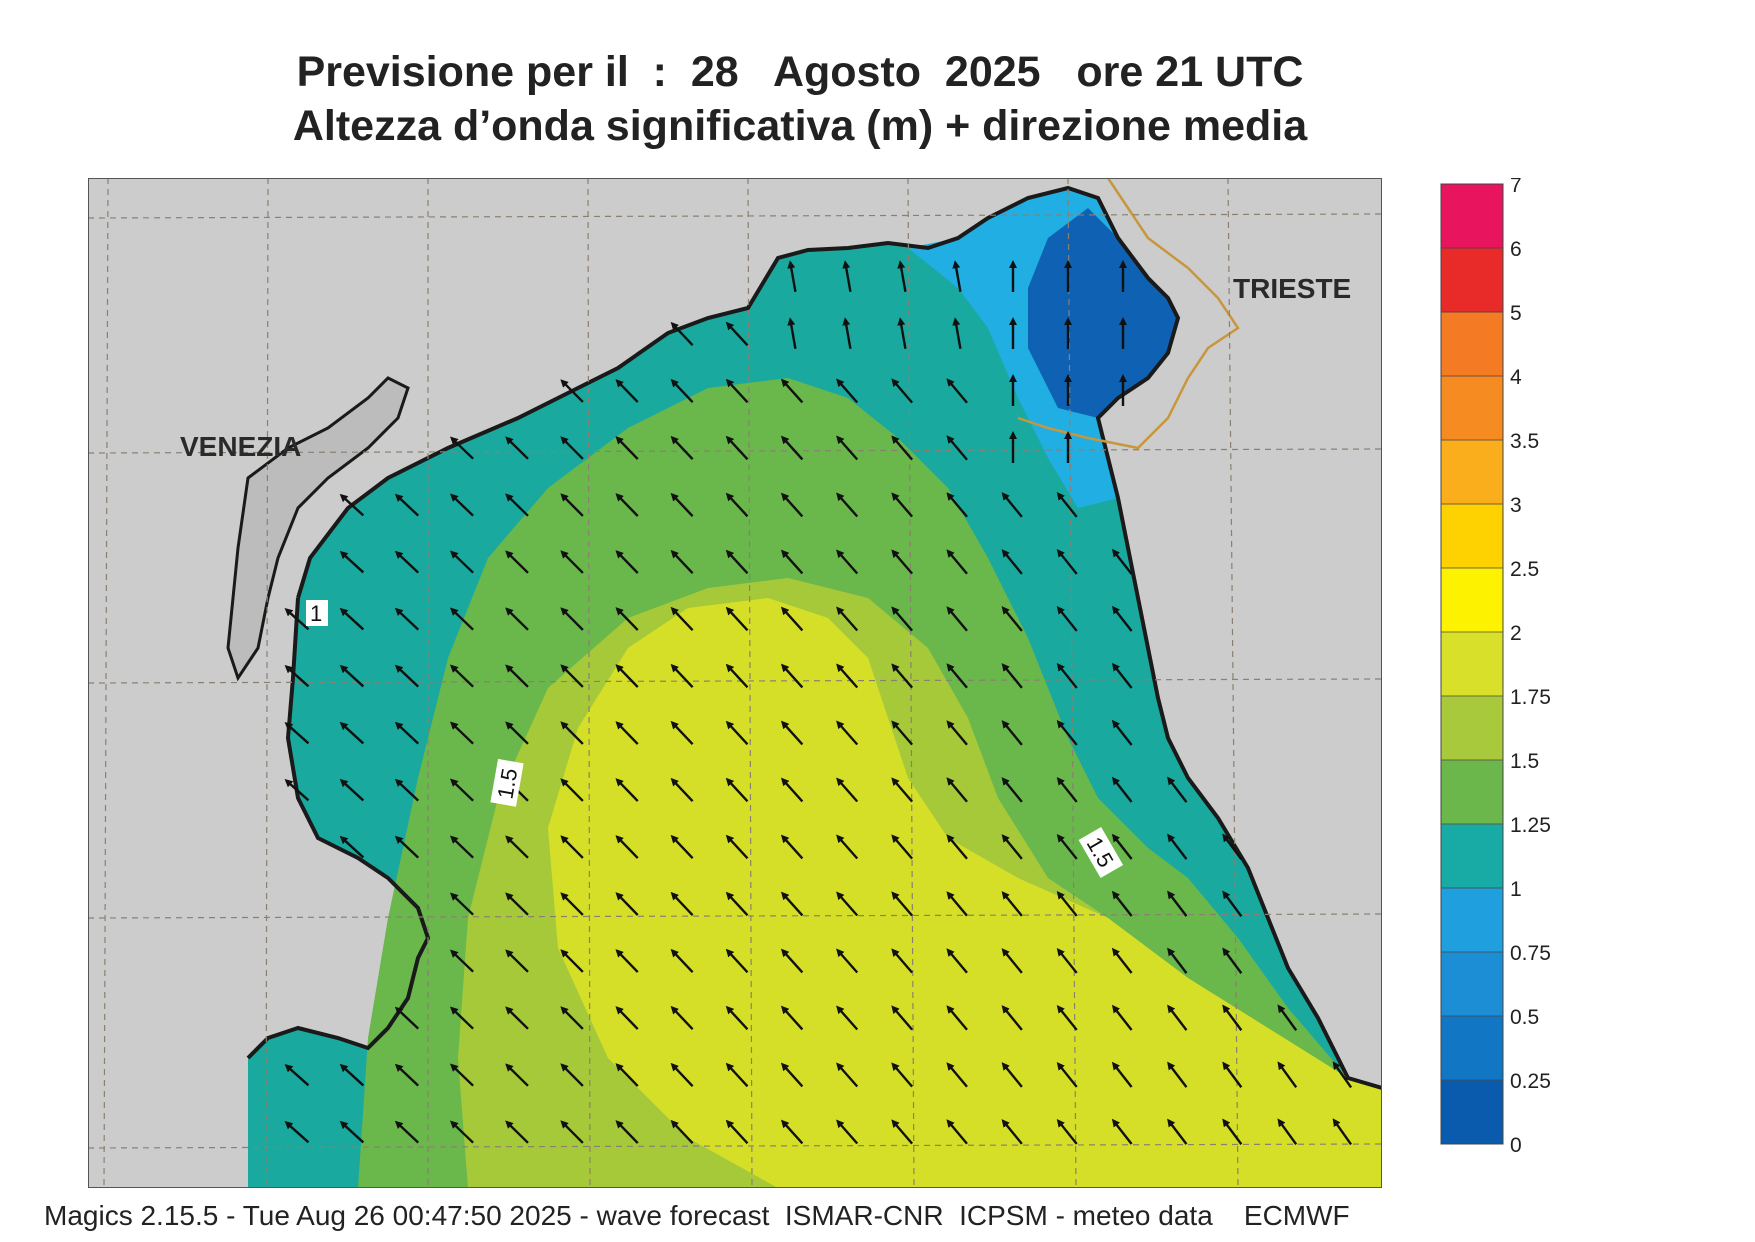 This screenshot has width=1755, height=1242. Describe the element at coordinates (1516, 187) in the screenshot. I see `legend-tick-label: 7` at that location.